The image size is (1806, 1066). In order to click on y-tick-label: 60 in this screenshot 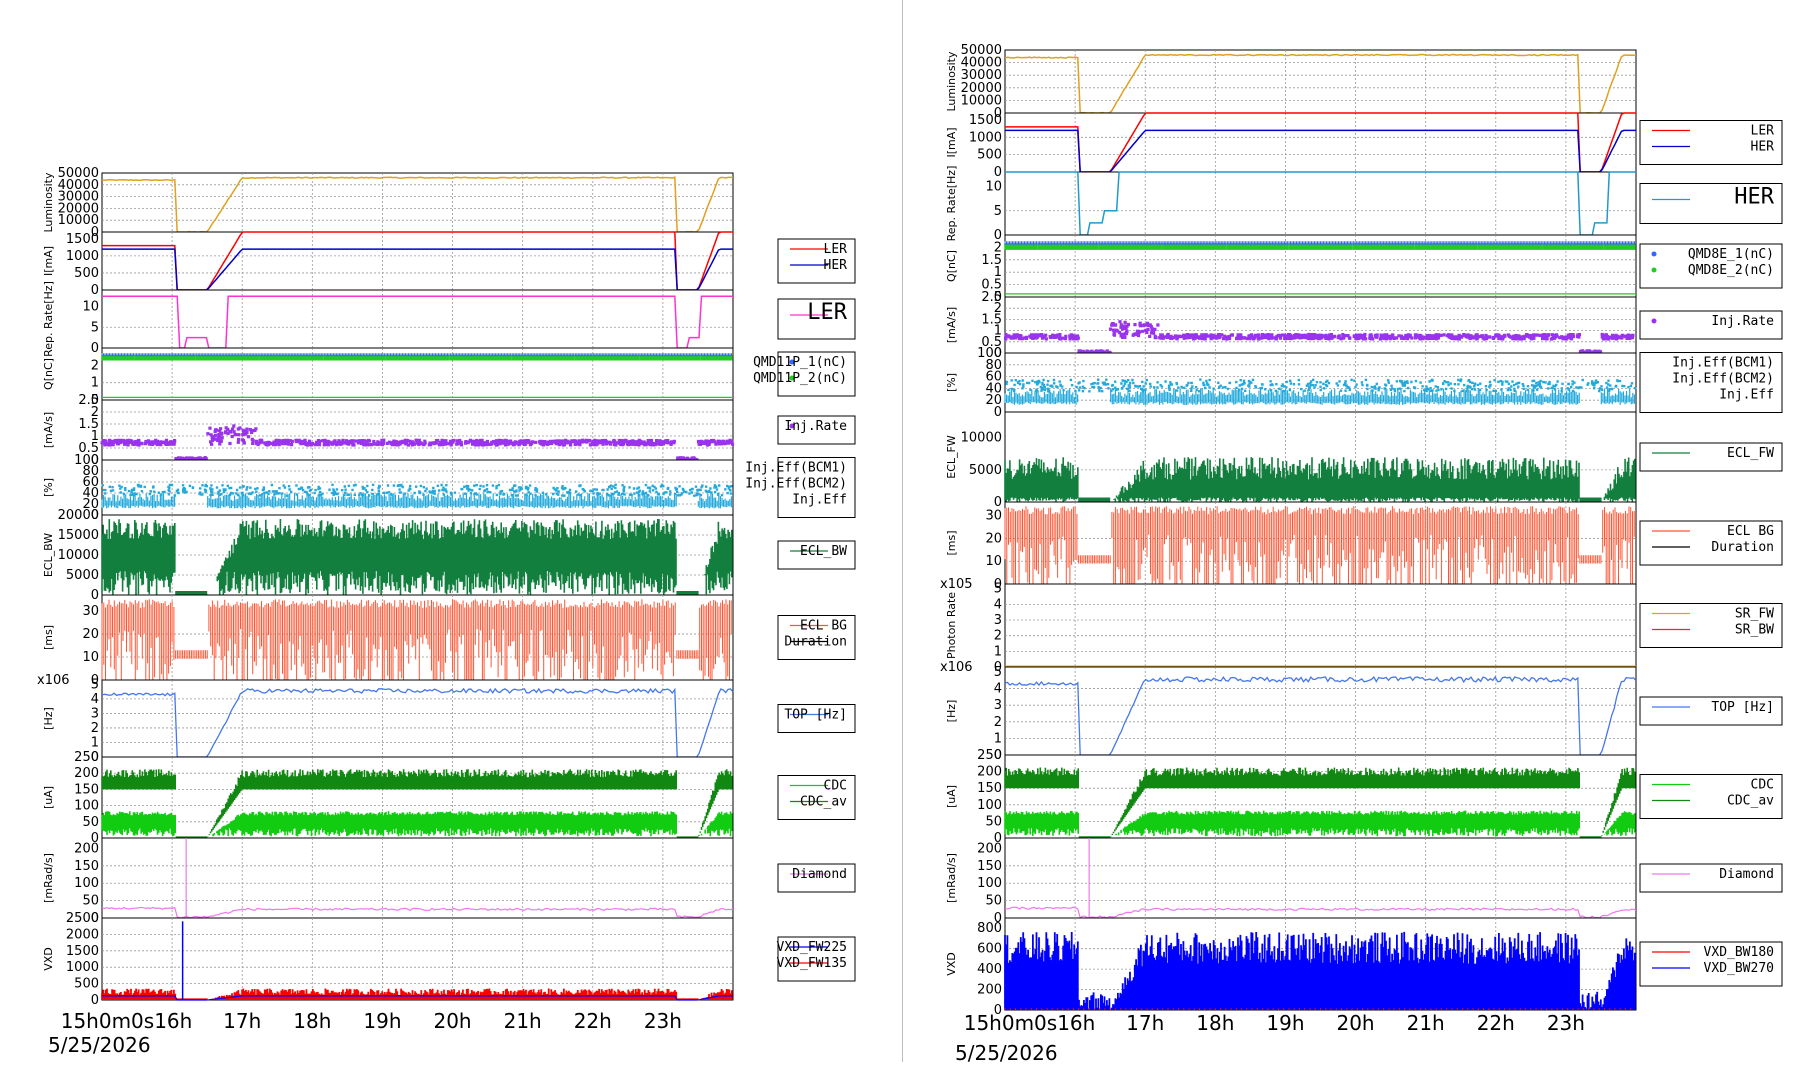, I will do `click(90, 482)`.